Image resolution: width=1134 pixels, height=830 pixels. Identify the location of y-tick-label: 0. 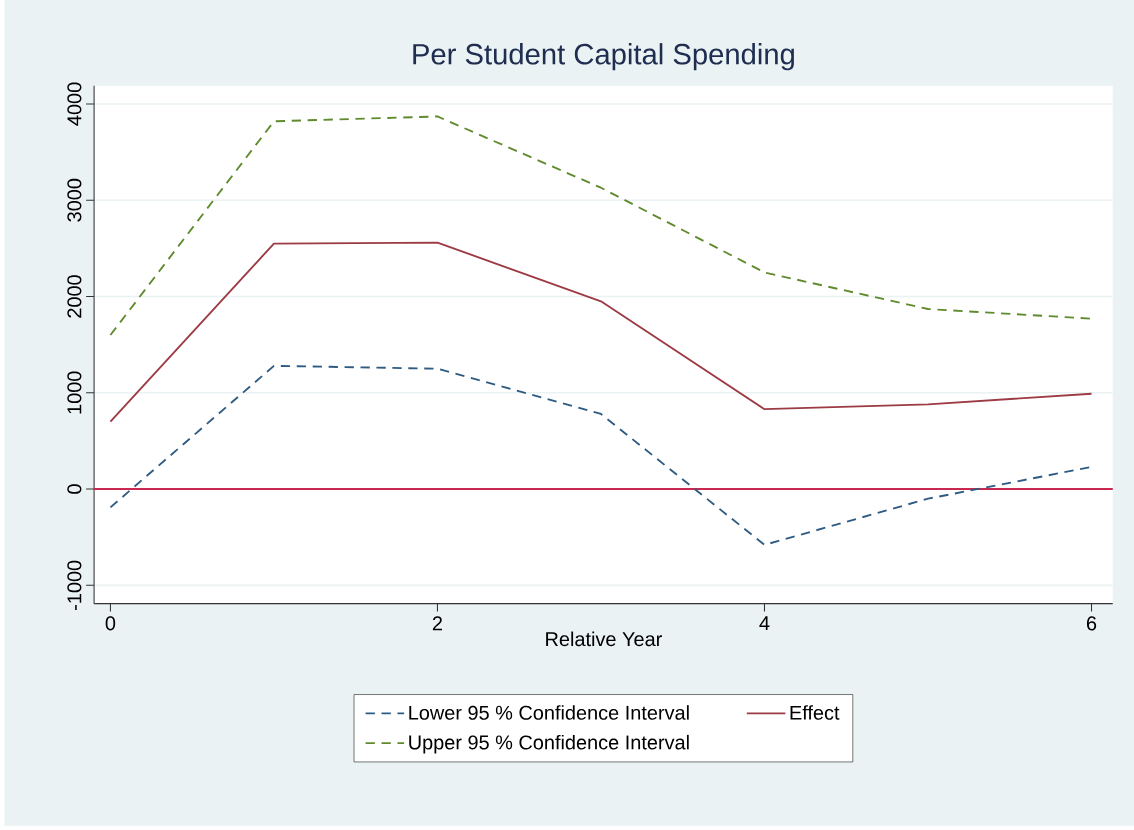
(74, 489).